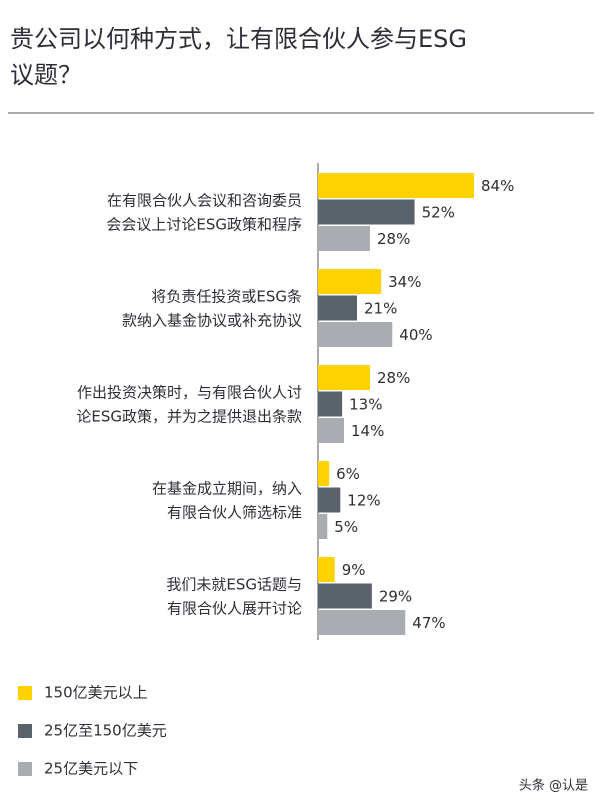  I want to click on category-label: 会会议上讨论ESG政策和程序, so click(204, 224).